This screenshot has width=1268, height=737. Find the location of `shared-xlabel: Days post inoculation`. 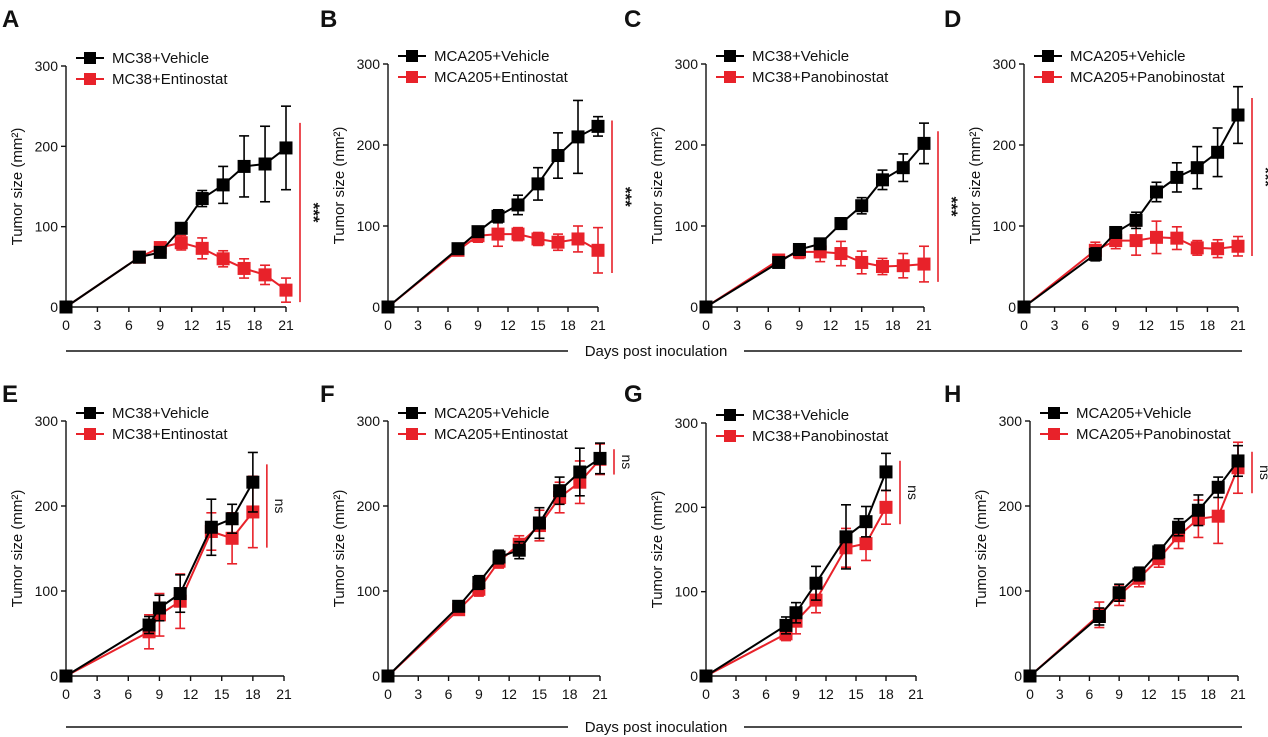

shared-xlabel: Days post inoculation is located at coordinates (656, 727).